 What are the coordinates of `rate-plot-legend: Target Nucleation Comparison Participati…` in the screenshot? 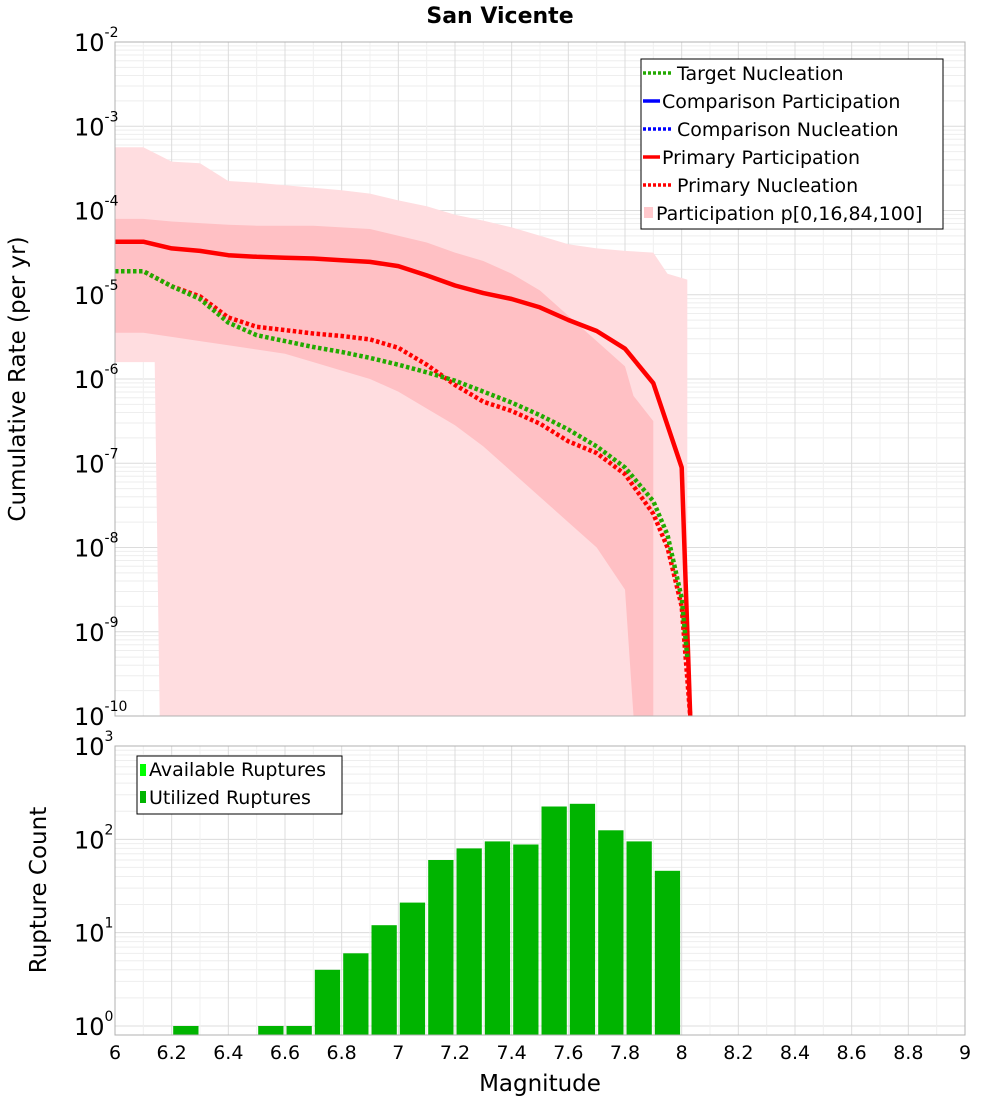 It's located at (792, 144).